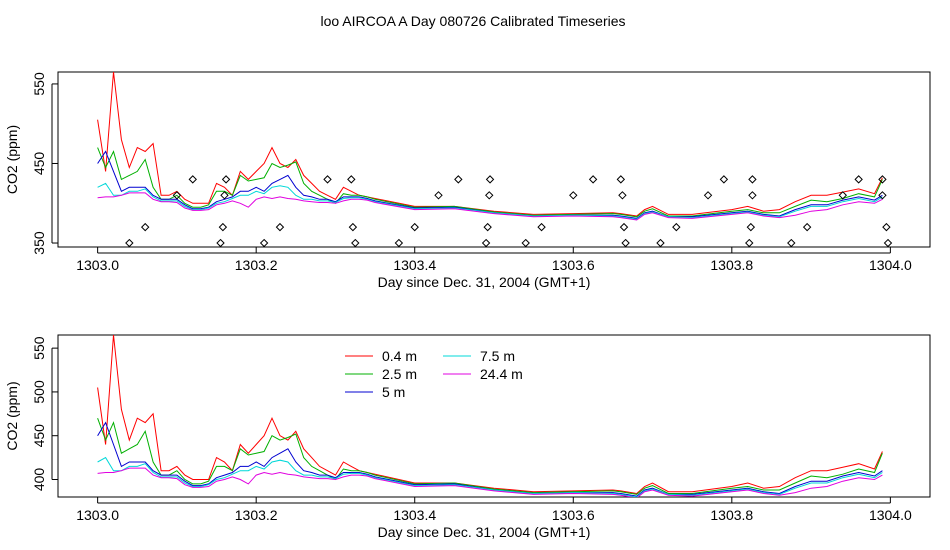 Image resolution: width=950 pixels, height=550 pixels. What do you see at coordinates (39, 480) in the screenshot?
I see `y-tick-label: 400` at bounding box center [39, 480].